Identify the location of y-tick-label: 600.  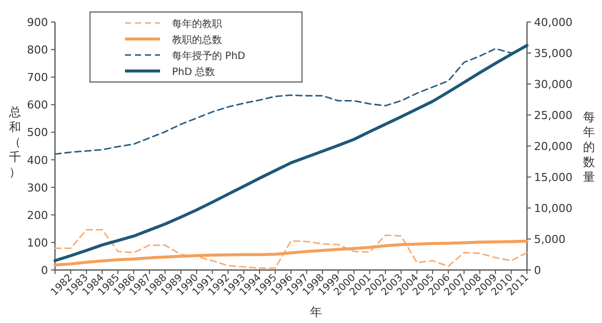
(37, 105).